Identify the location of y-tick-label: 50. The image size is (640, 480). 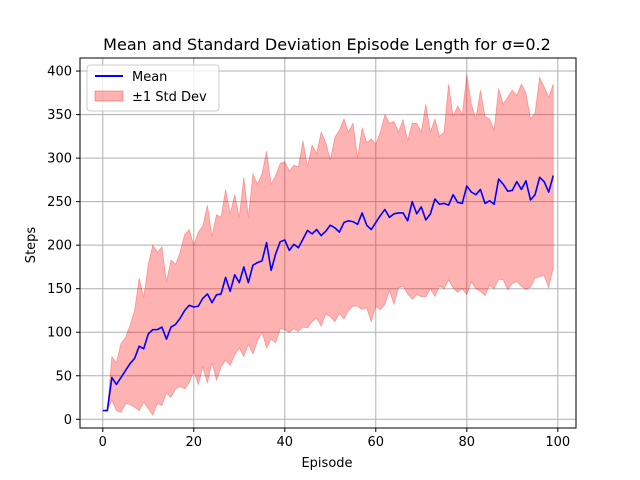
(63, 376).